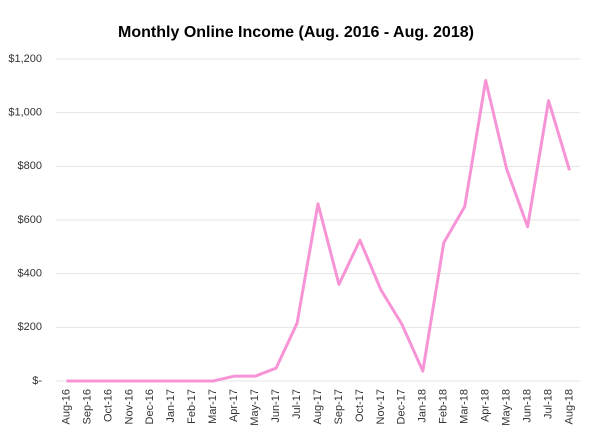 The image size is (593, 446). Describe the element at coordinates (444, 406) in the screenshot. I see `x-tick-label: Feb-18` at that location.